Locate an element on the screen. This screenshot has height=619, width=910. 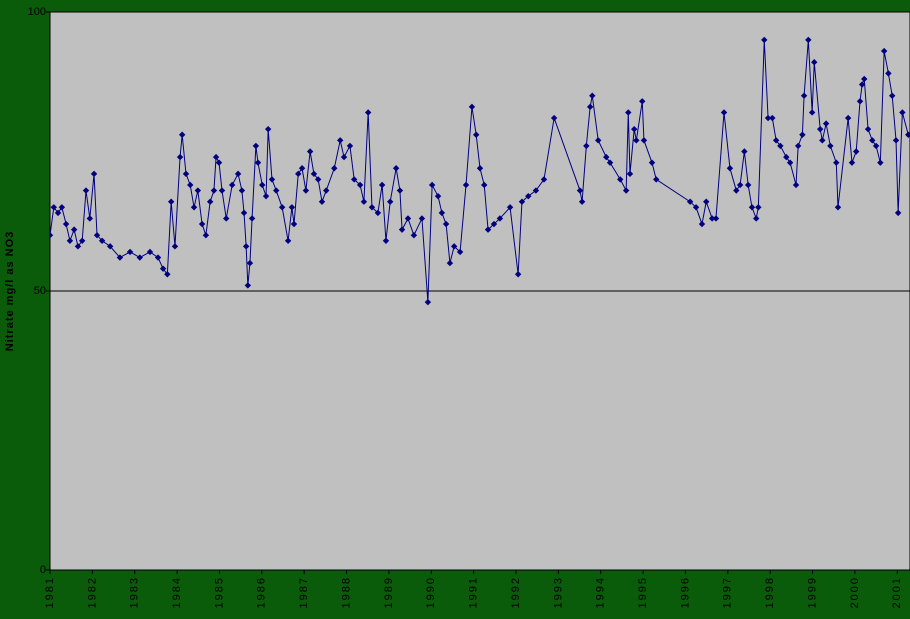
x-tick-label: 1984 is located at coordinates (177, 592).